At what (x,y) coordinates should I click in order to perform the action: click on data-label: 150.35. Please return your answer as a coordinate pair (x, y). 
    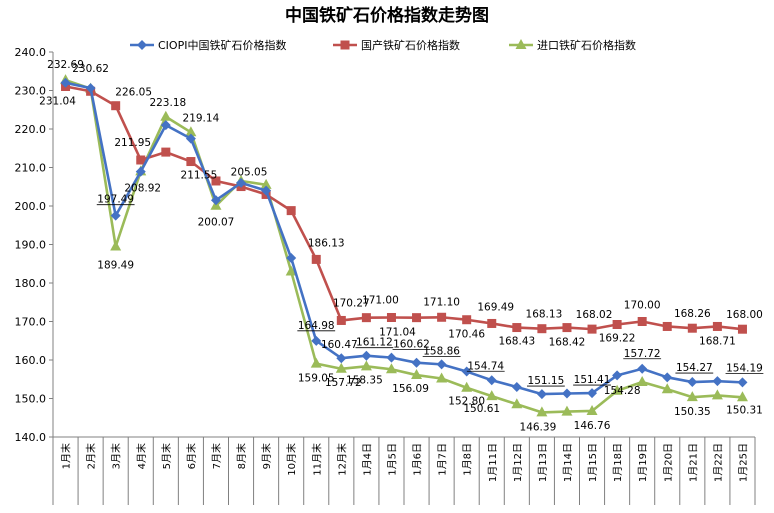
    Looking at the image, I should click on (692, 412).